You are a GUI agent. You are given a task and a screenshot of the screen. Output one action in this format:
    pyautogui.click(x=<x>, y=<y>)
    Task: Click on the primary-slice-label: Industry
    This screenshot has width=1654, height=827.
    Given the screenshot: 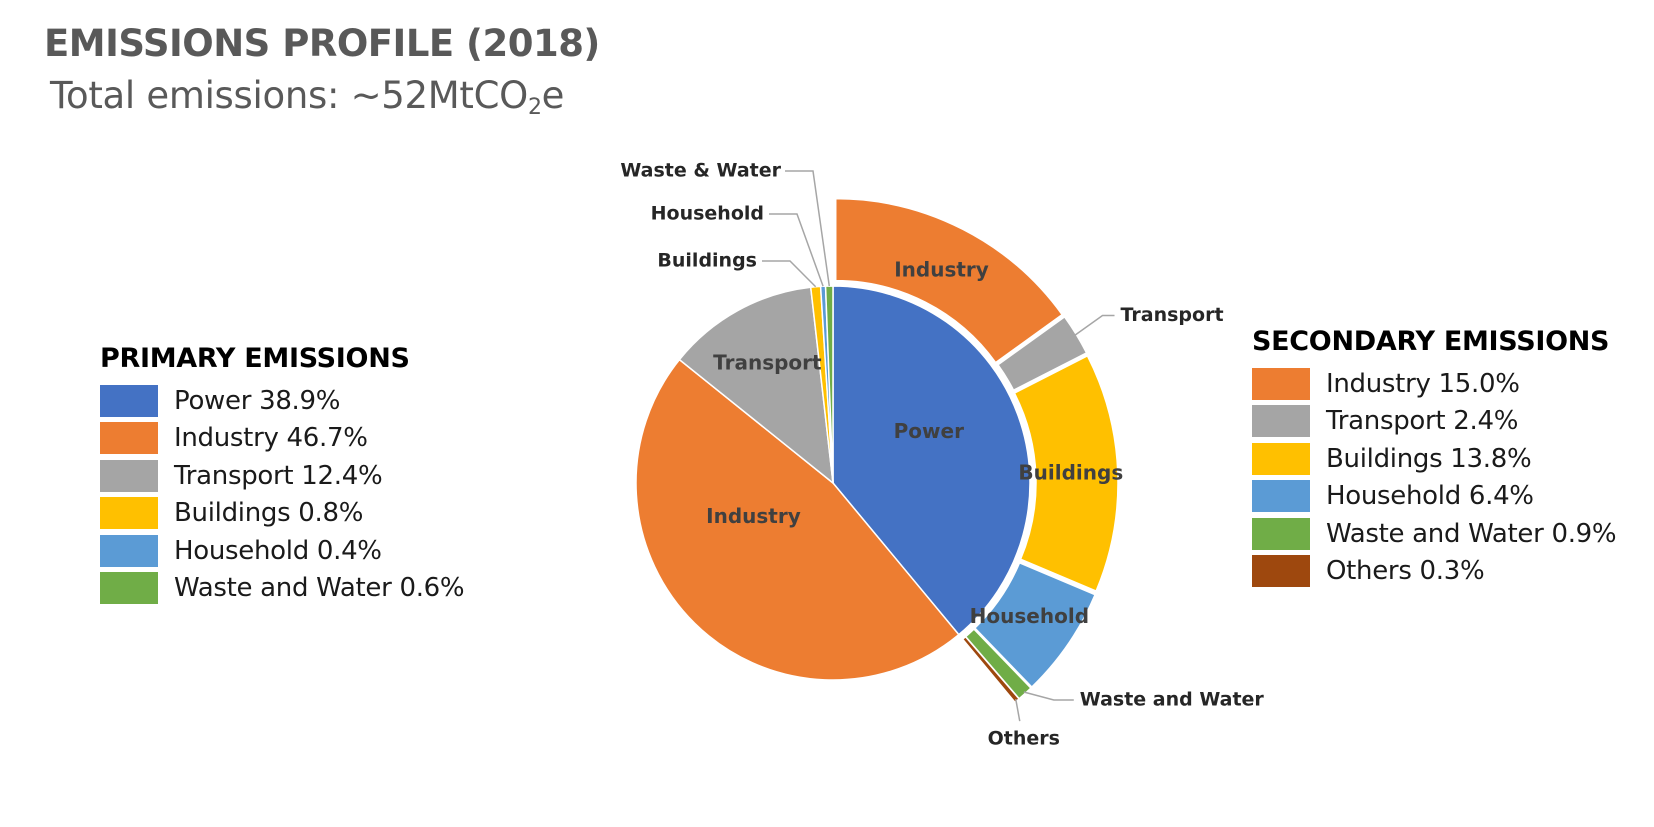 What is the action you would take?
    pyautogui.click(x=753, y=516)
    